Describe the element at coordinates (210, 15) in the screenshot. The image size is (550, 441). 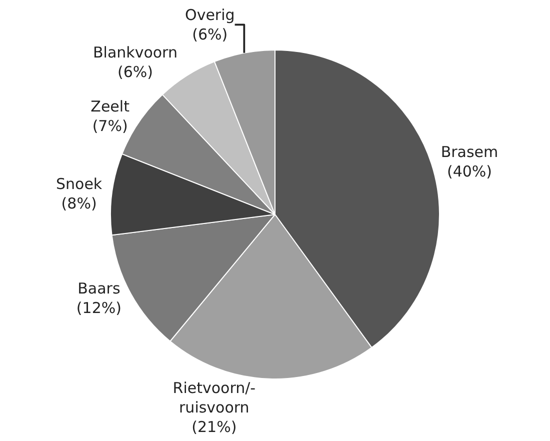
I see `slice-label: Overig` at that location.